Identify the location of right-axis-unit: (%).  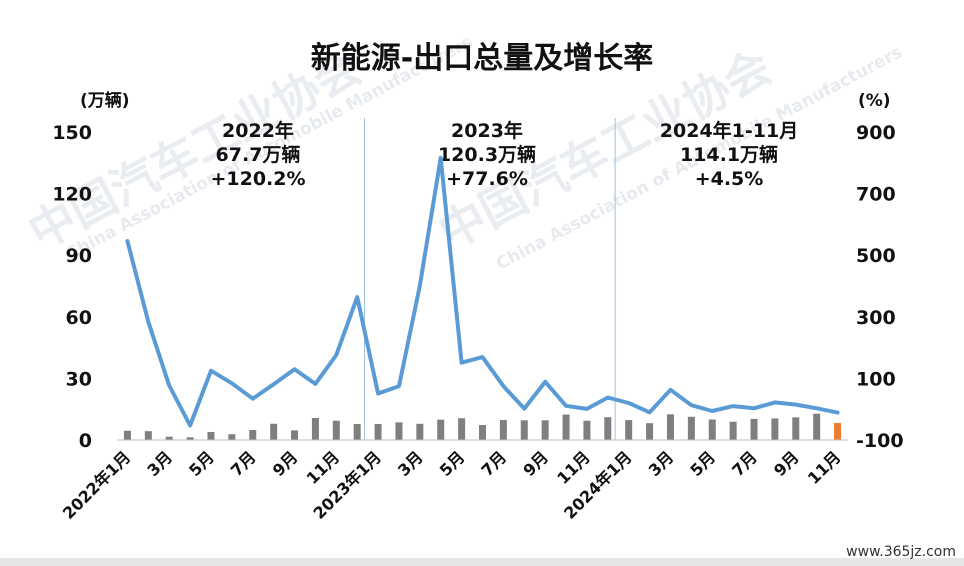
(874, 101).